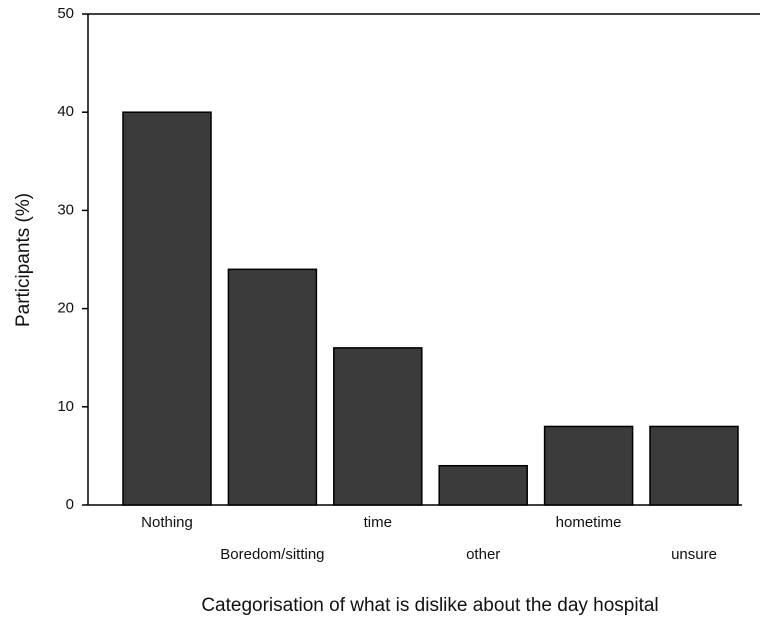 The image size is (762, 632). Describe the element at coordinates (167, 522) in the screenshot. I see `x-tick-label: Nothing` at that location.